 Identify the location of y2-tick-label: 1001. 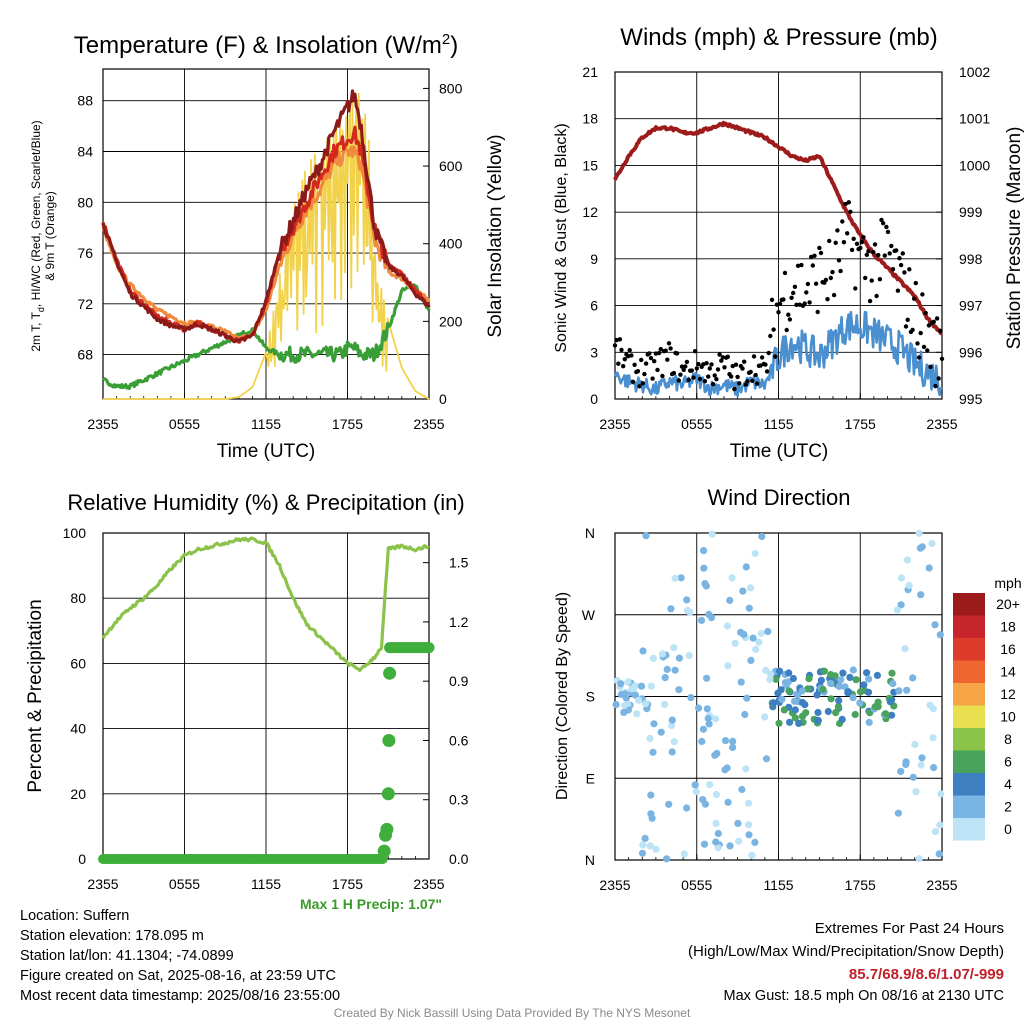
(974, 119).